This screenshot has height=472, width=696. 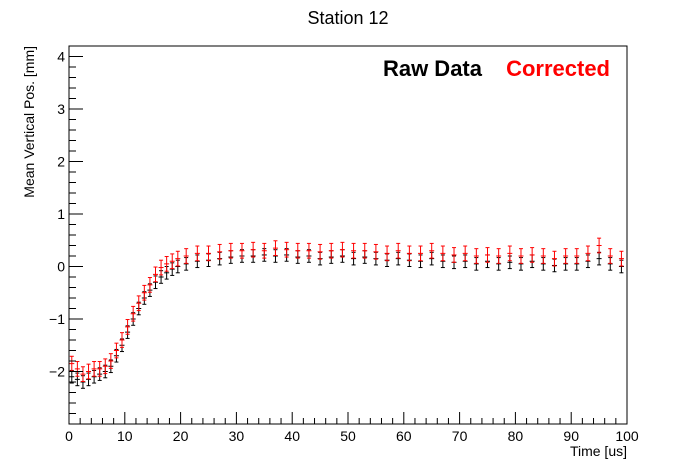 I want to click on x-tick-label: 100, so click(x=627, y=436).